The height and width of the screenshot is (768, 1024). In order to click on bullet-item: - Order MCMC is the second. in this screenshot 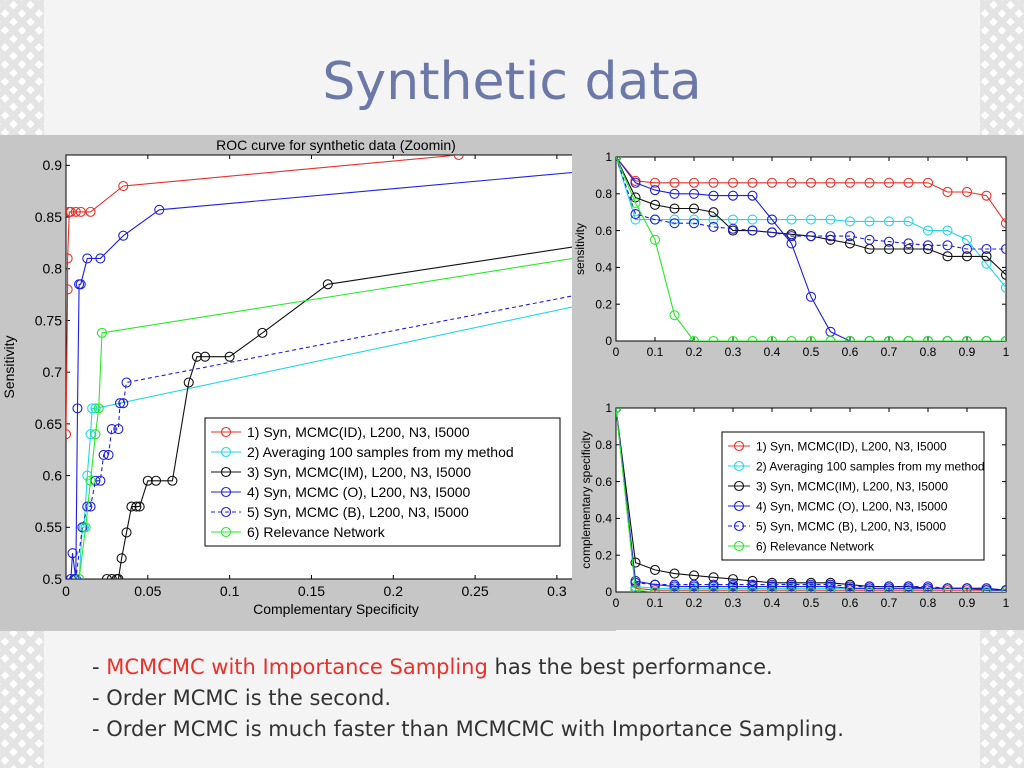, I will do `click(468, 698)`.